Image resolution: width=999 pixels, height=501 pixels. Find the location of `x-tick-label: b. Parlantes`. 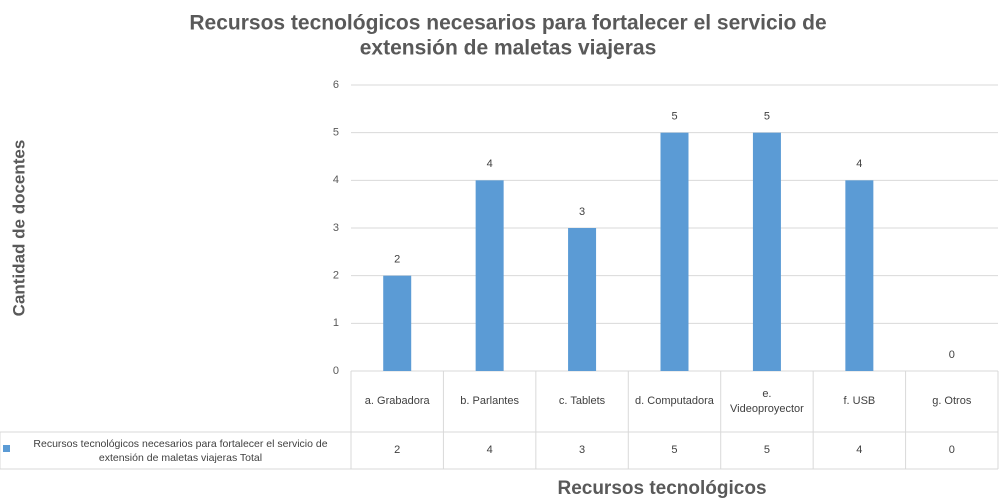

x-tick-label: b. Parlantes is located at coordinates (489, 401).